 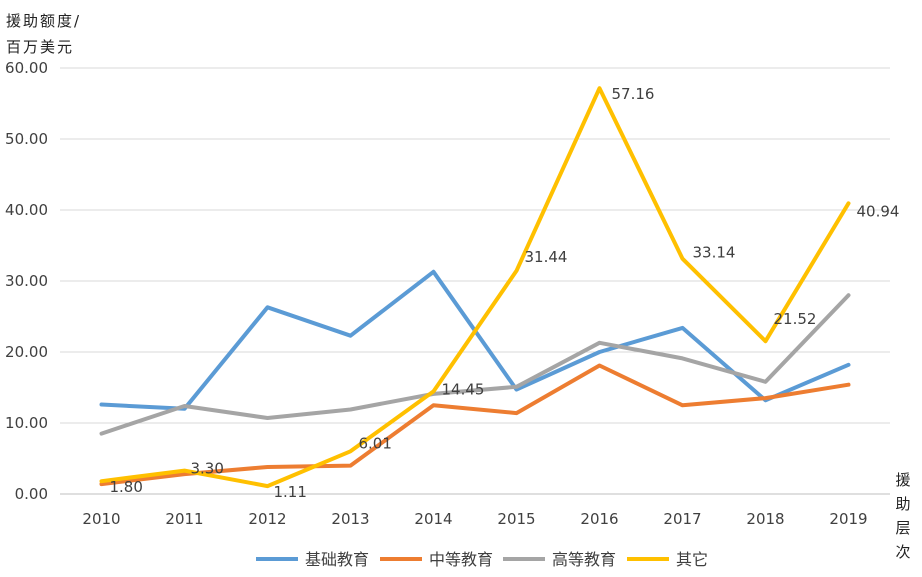 I want to click on x-tick-label: 2016, so click(x=599, y=519).